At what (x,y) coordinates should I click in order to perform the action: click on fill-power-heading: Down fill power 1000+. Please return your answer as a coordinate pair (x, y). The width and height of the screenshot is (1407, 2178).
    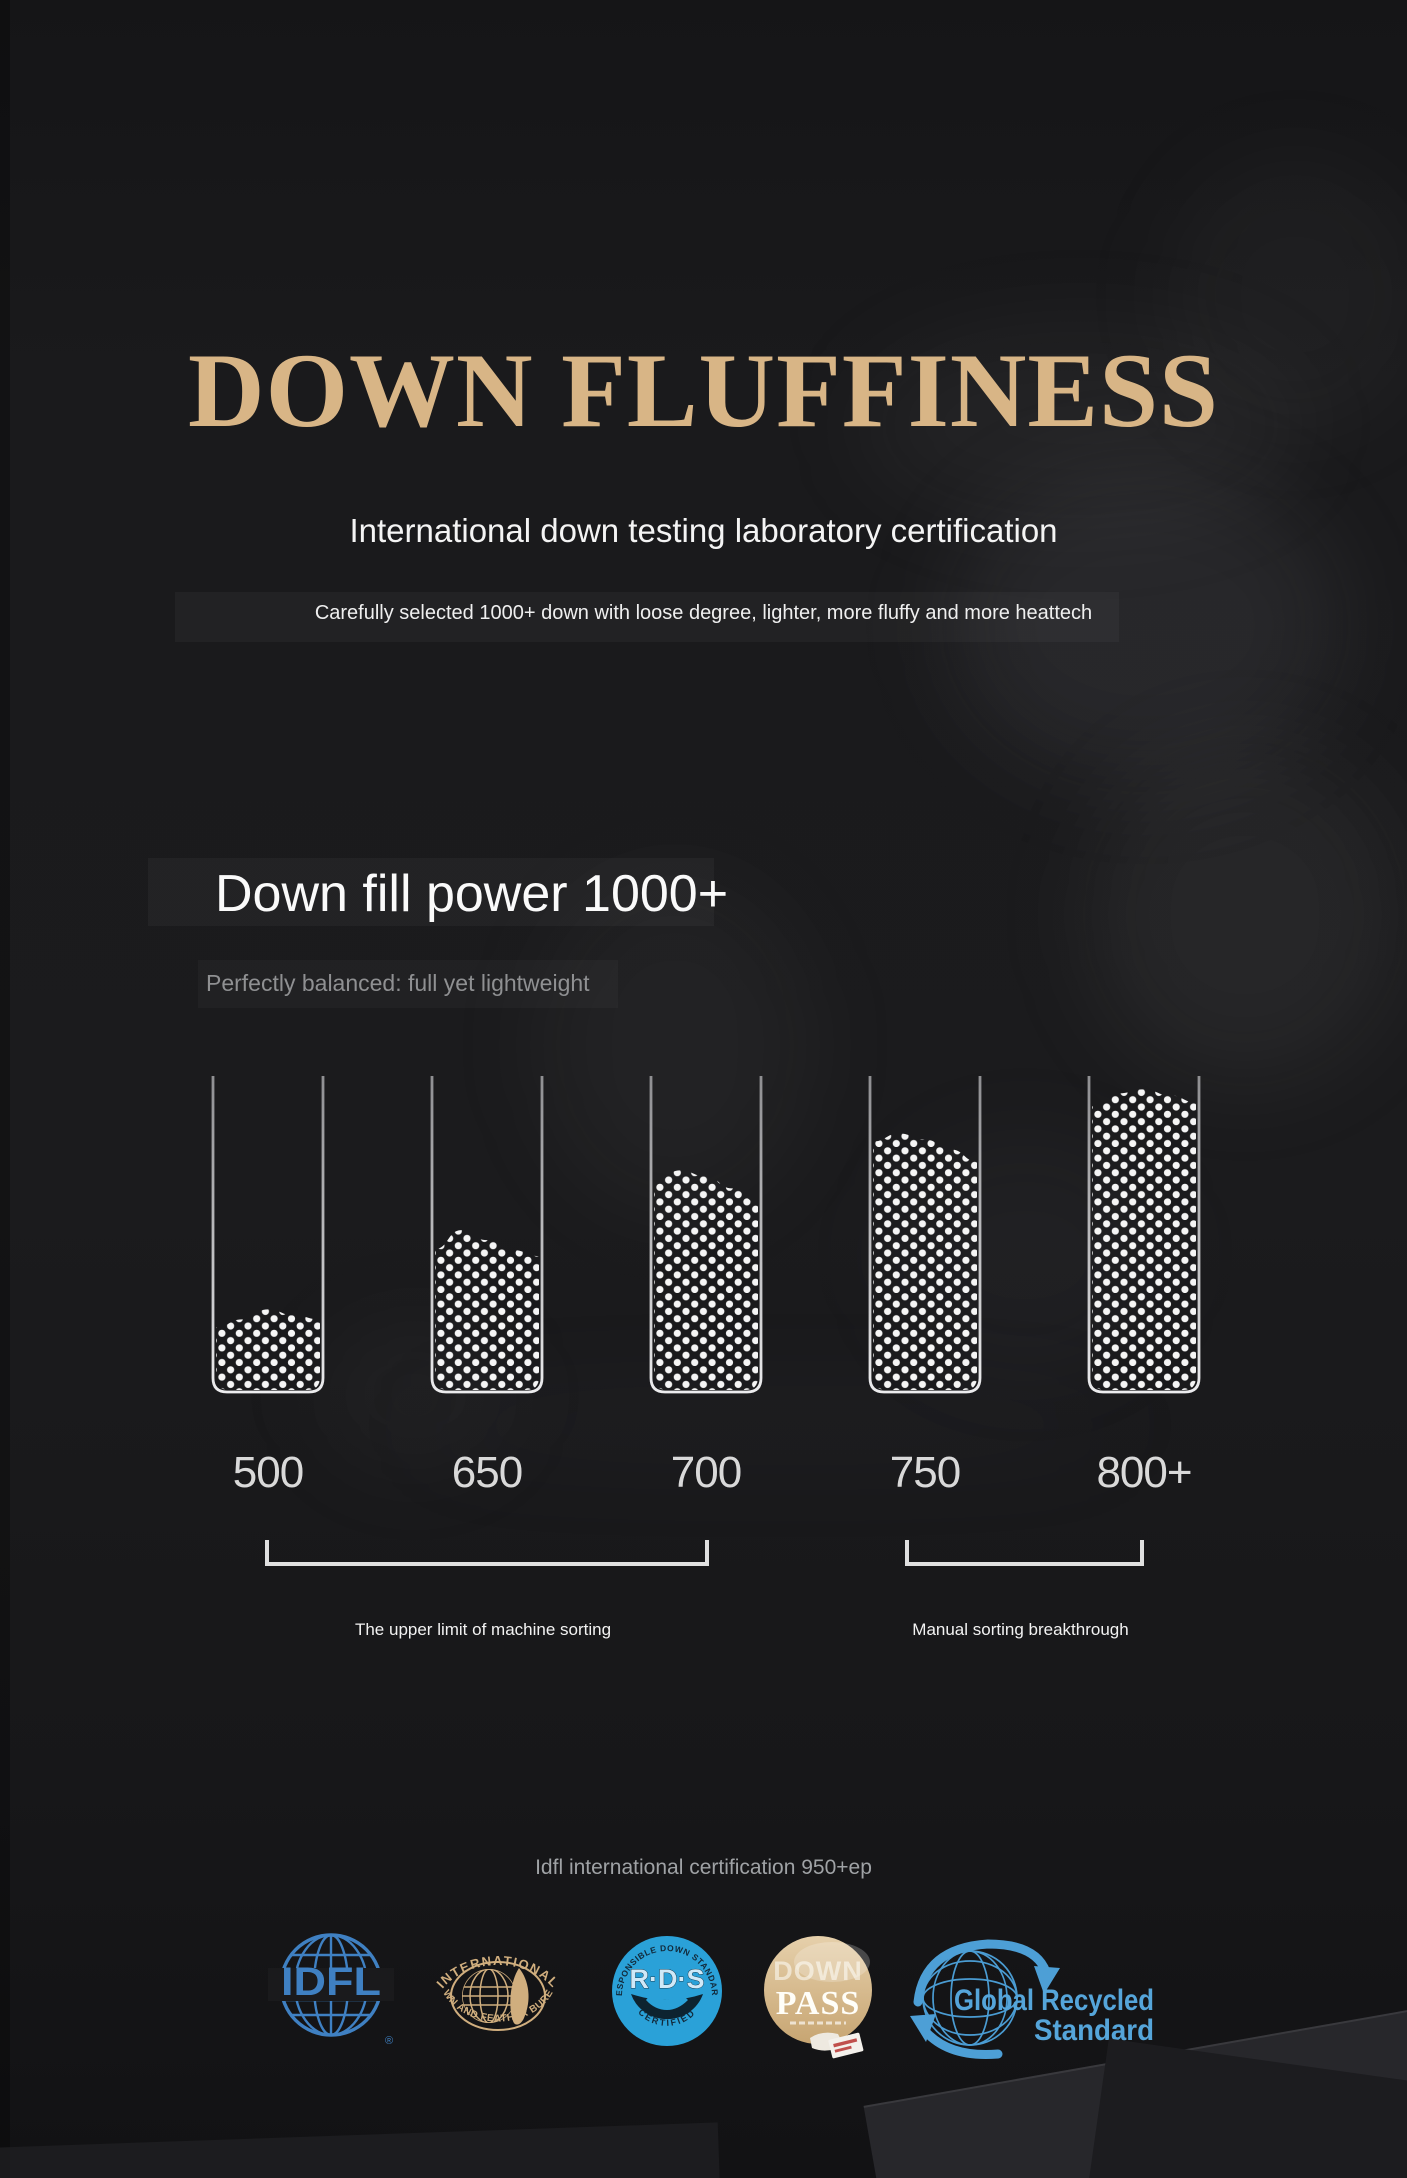
    Looking at the image, I should click on (472, 894).